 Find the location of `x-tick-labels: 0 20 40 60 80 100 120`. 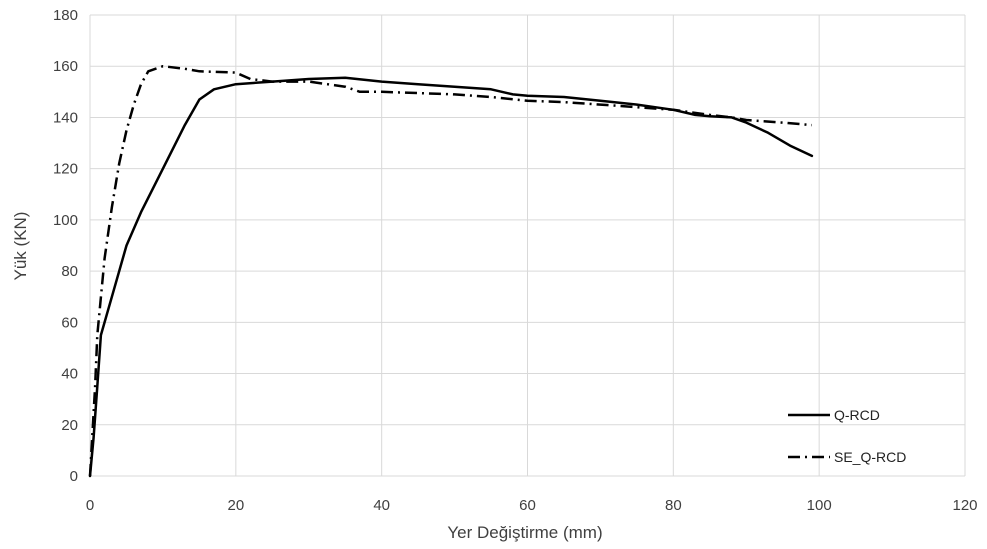

x-tick-labels: 0 20 40 60 80 100 120 is located at coordinates (532, 505).